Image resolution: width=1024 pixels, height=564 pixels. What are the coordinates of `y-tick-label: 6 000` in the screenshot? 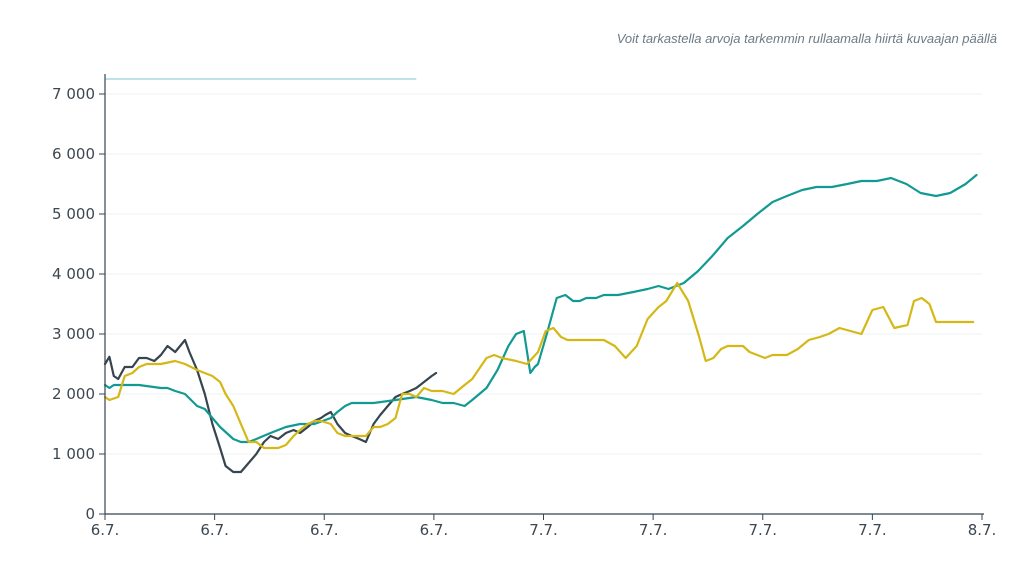 It's located at (73, 154).